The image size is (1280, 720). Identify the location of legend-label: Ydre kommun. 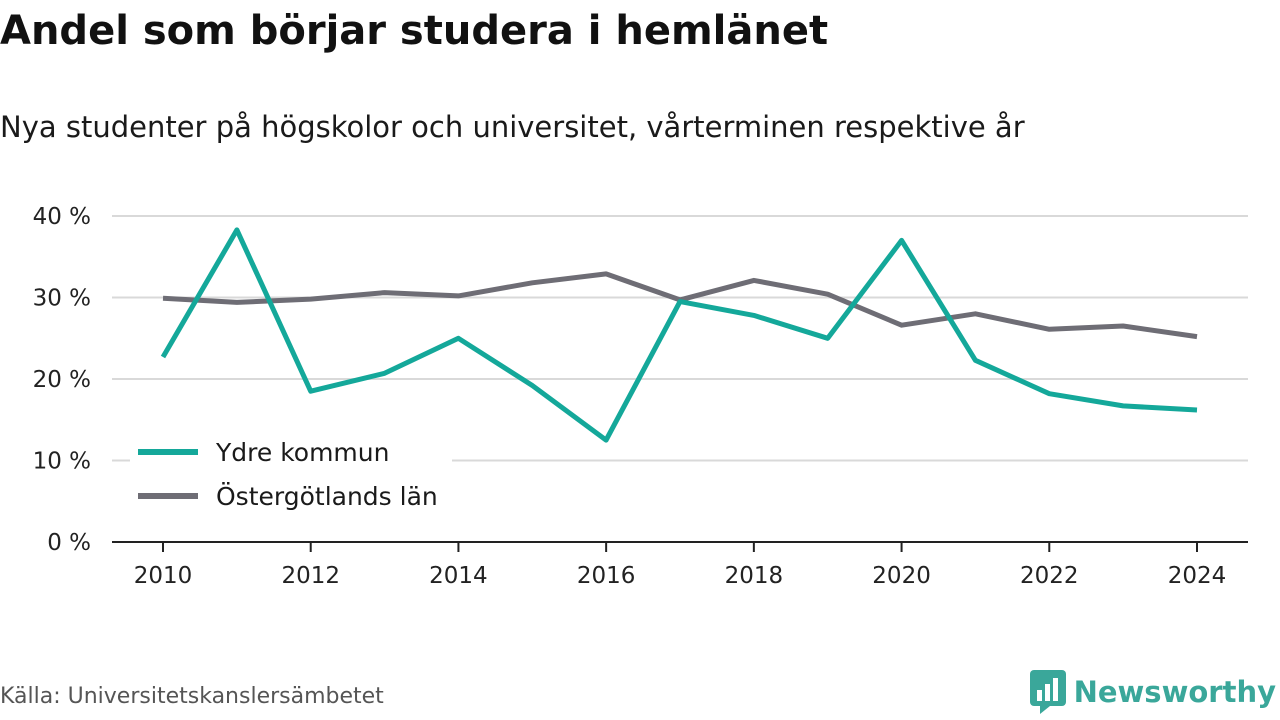
(302, 452).